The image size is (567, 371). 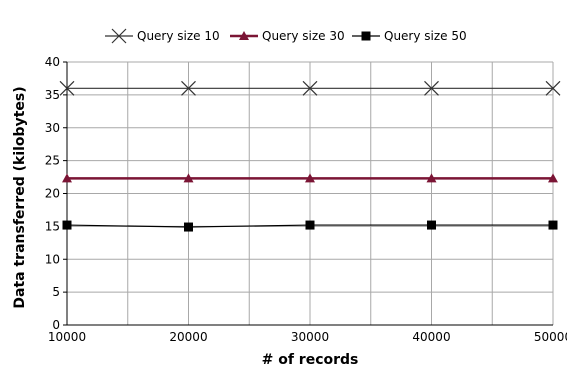 What do you see at coordinates (52, 259) in the screenshot?
I see `y-tick-label: 10` at bounding box center [52, 259].